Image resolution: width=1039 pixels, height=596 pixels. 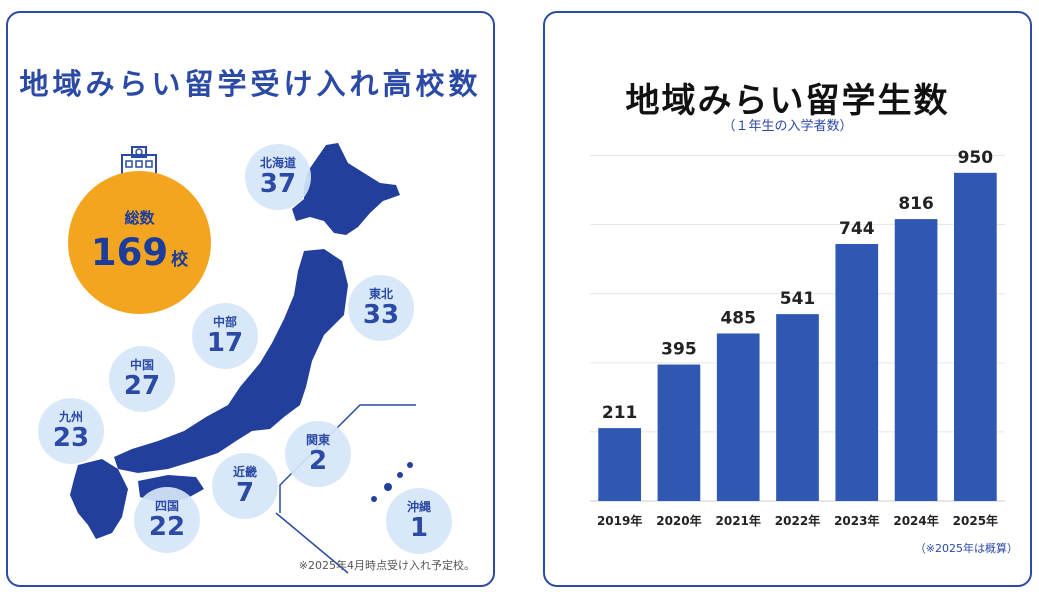 What do you see at coordinates (167, 527) in the screenshot?
I see `region-count: 22` at bounding box center [167, 527].